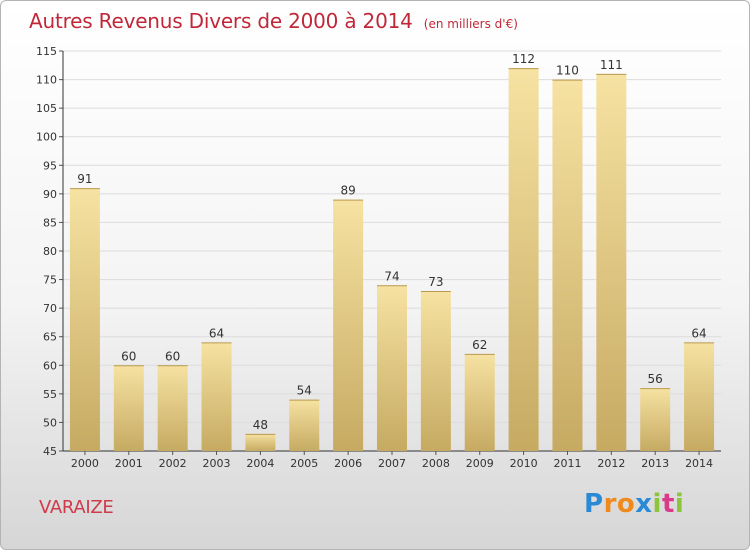  I want to click on y-tick-label: 100, so click(46, 137).